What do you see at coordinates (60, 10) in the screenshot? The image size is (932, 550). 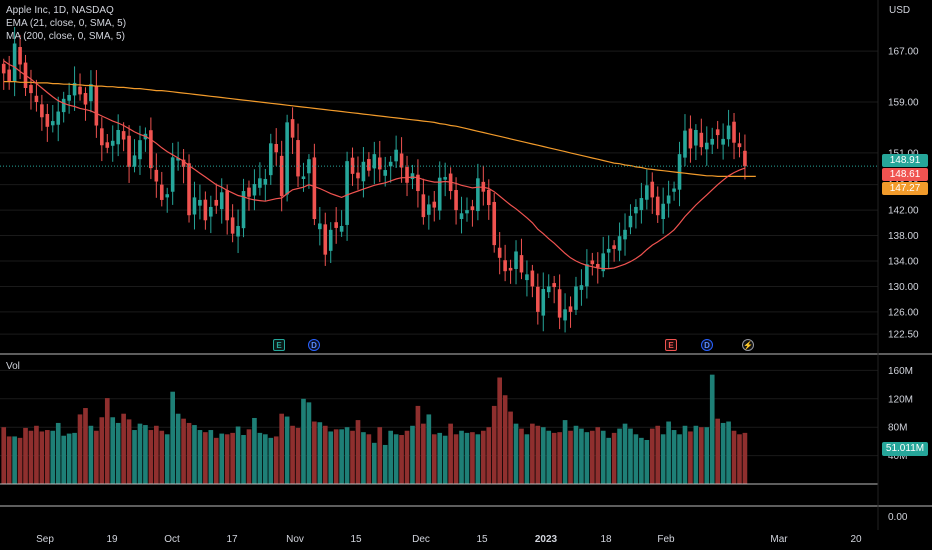 I see `symbol-legend: Apple Inc, 1D, NASDAQ` at bounding box center [60, 10].